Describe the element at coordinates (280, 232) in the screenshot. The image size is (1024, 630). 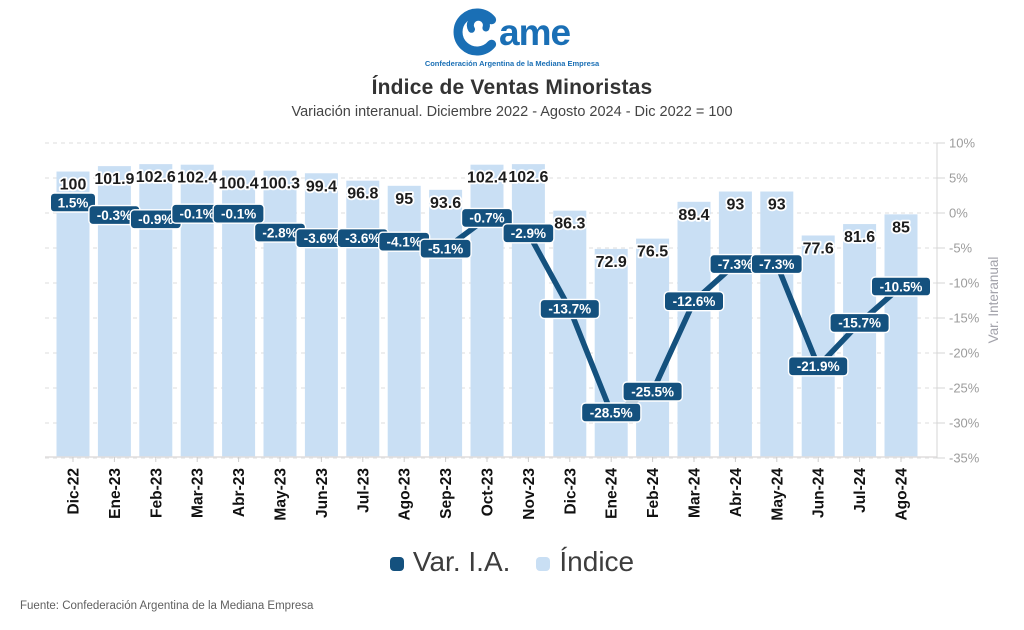
I see `var-ia-label: -2.8%` at that location.